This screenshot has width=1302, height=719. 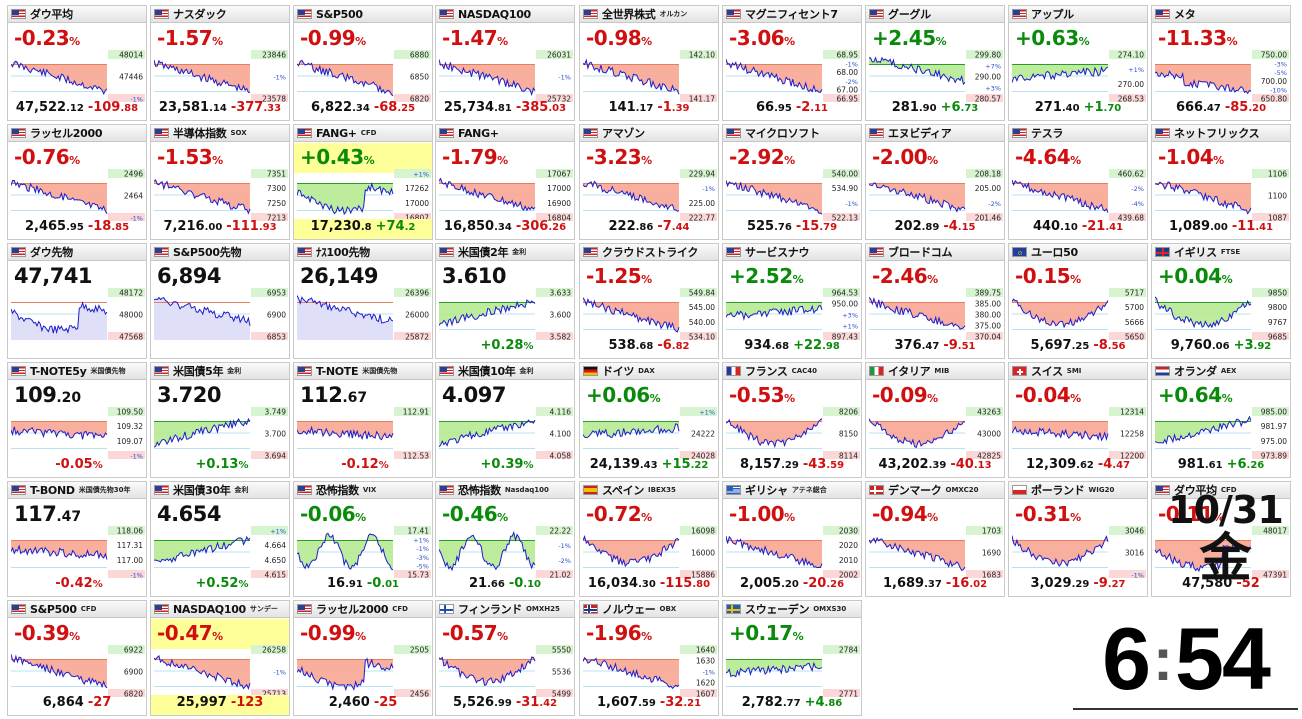 What do you see at coordinates (363, 515) in the screenshot?
I see `tile-headline: -0.06%` at bounding box center [363, 515].